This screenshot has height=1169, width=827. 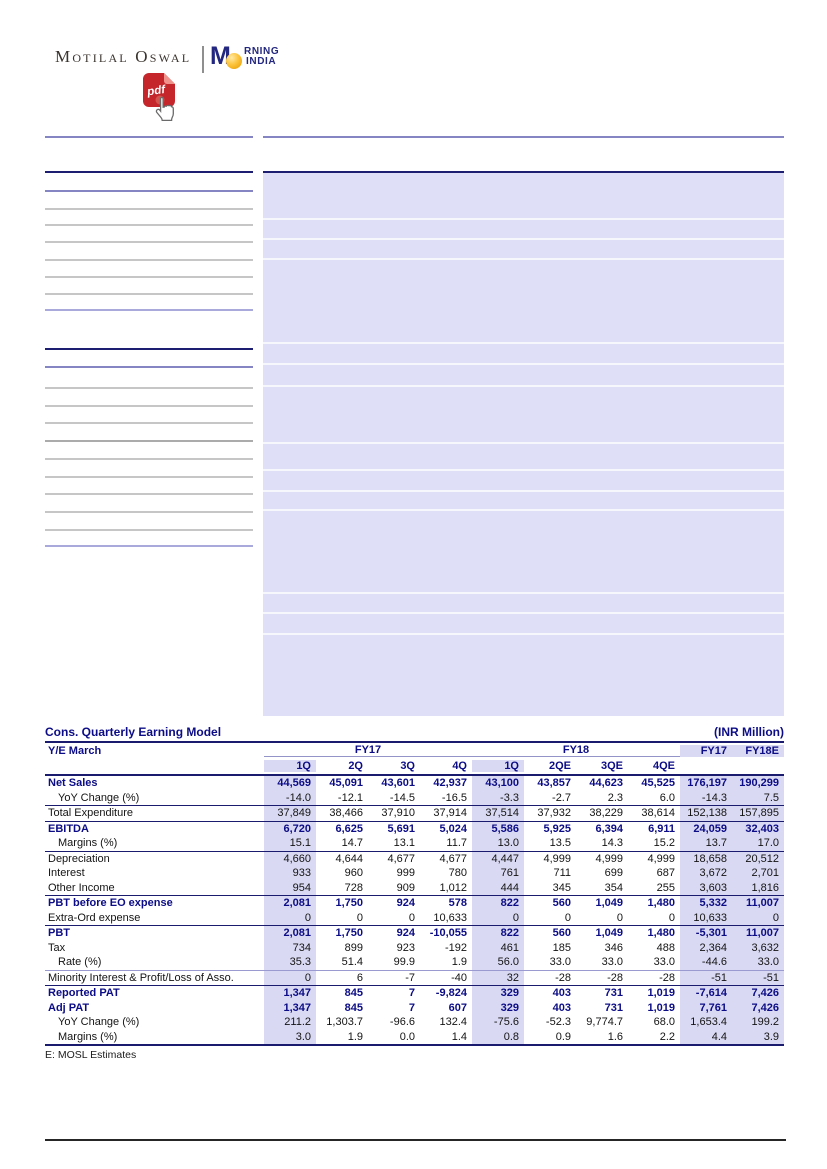 What do you see at coordinates (561, 993) in the screenshot?
I see `table-cell: 403` at bounding box center [561, 993].